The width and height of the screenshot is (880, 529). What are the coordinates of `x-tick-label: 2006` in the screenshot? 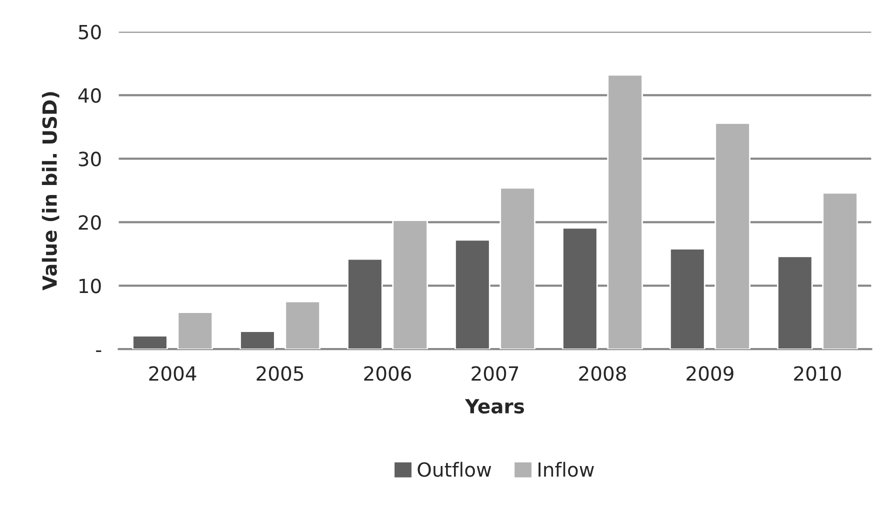 It's located at (388, 373).